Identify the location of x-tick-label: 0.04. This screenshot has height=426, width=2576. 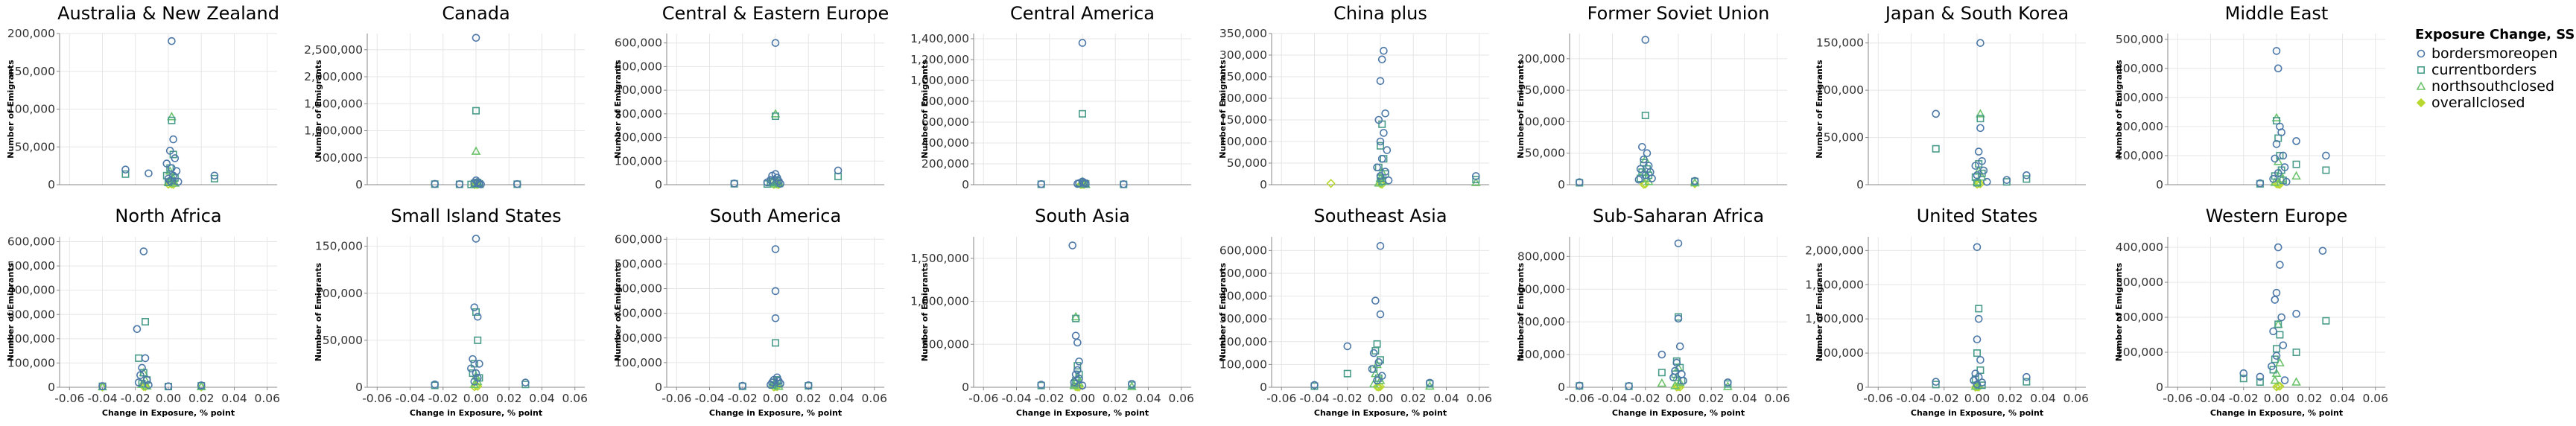
(542, 399).